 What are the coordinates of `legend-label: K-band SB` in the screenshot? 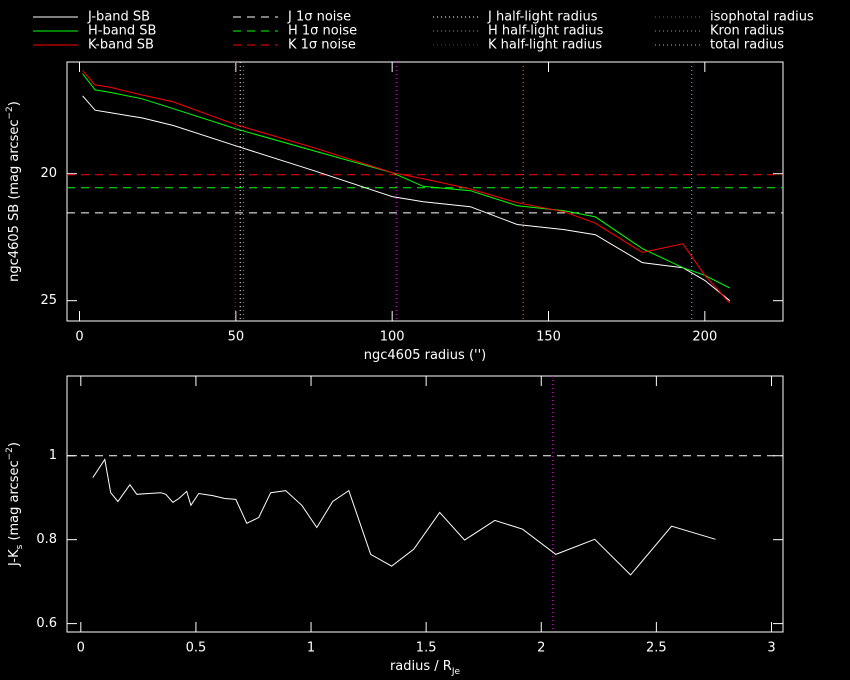 It's located at (121, 45).